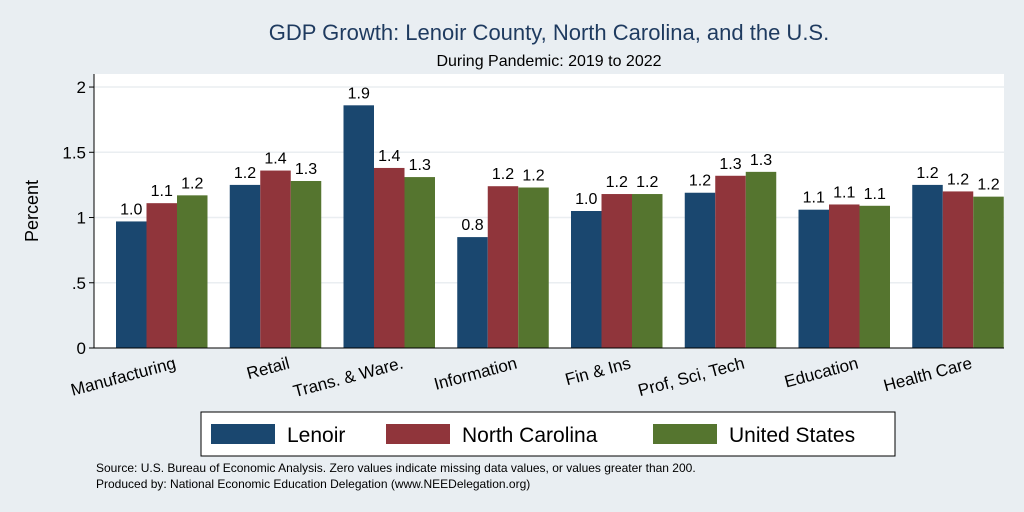 Image resolution: width=1024 pixels, height=512 pixels. What do you see at coordinates (792, 435) in the screenshot?
I see `legend-label: United States` at bounding box center [792, 435].